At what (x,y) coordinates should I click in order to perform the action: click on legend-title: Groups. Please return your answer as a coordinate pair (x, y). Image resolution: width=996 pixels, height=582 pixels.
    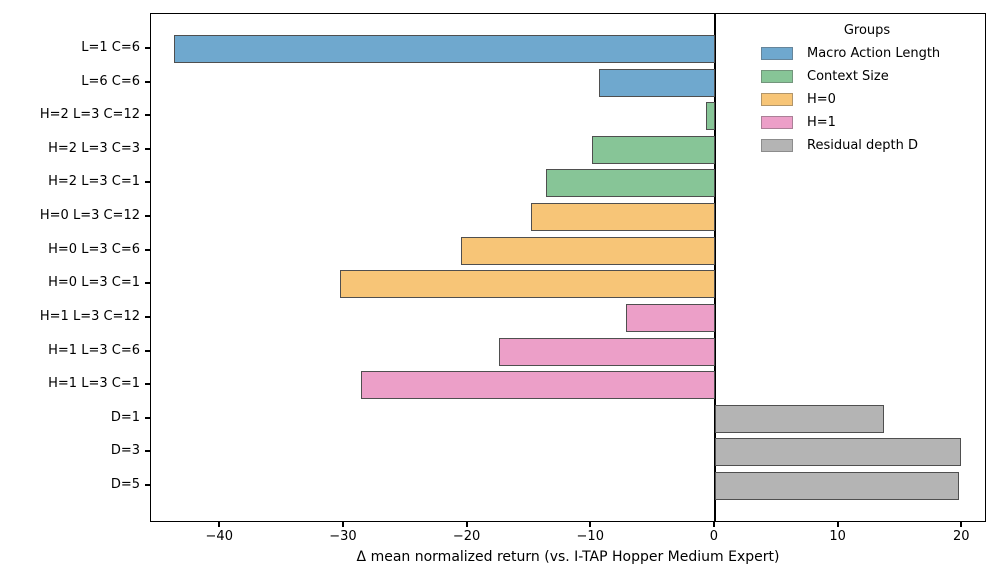
    Looking at the image, I should click on (867, 30).